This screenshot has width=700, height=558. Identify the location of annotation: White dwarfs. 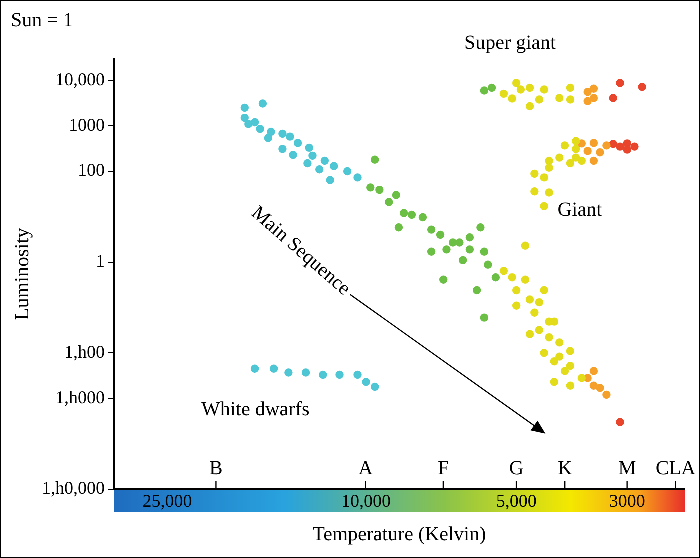
(255, 409).